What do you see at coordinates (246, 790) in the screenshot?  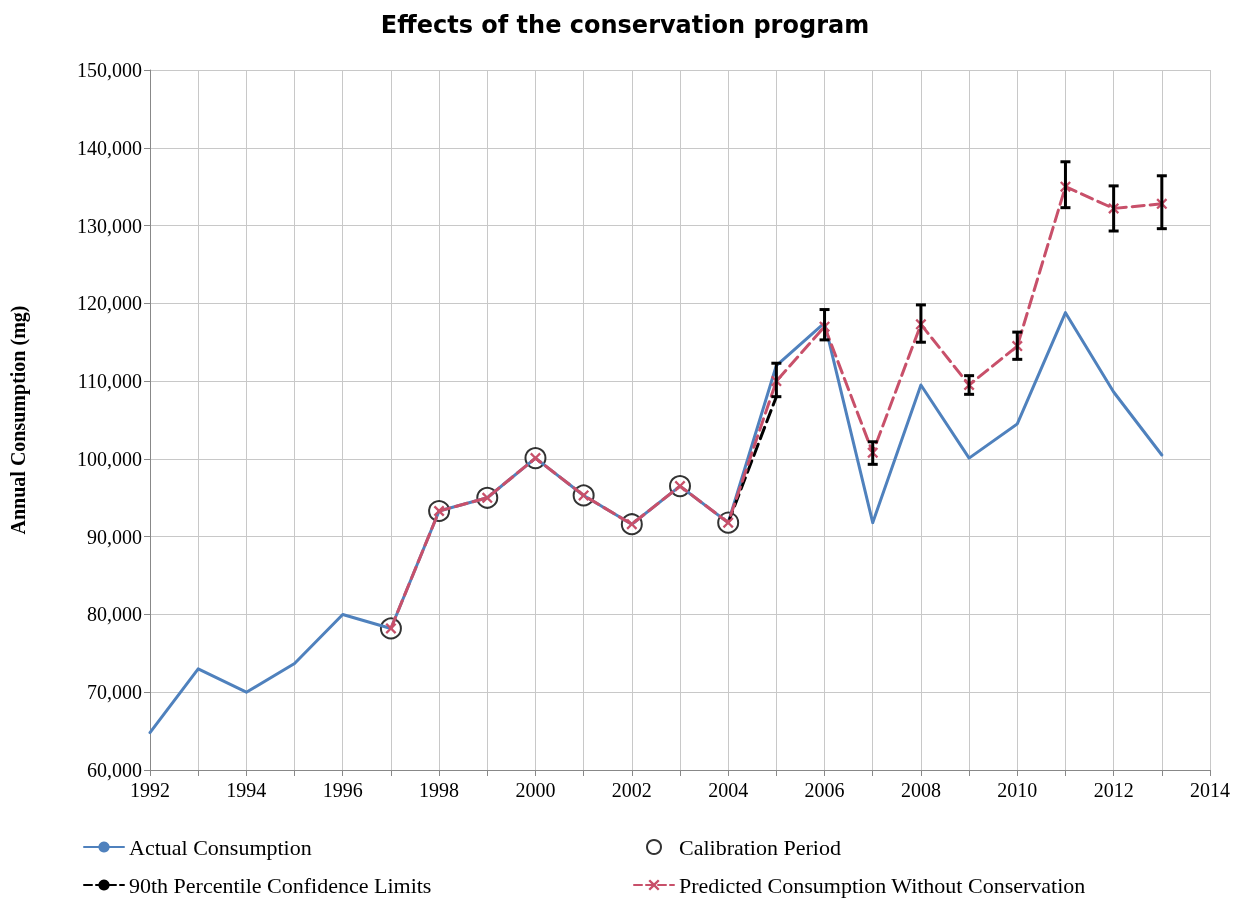 I see `x-tick-label: 1994` at bounding box center [246, 790].